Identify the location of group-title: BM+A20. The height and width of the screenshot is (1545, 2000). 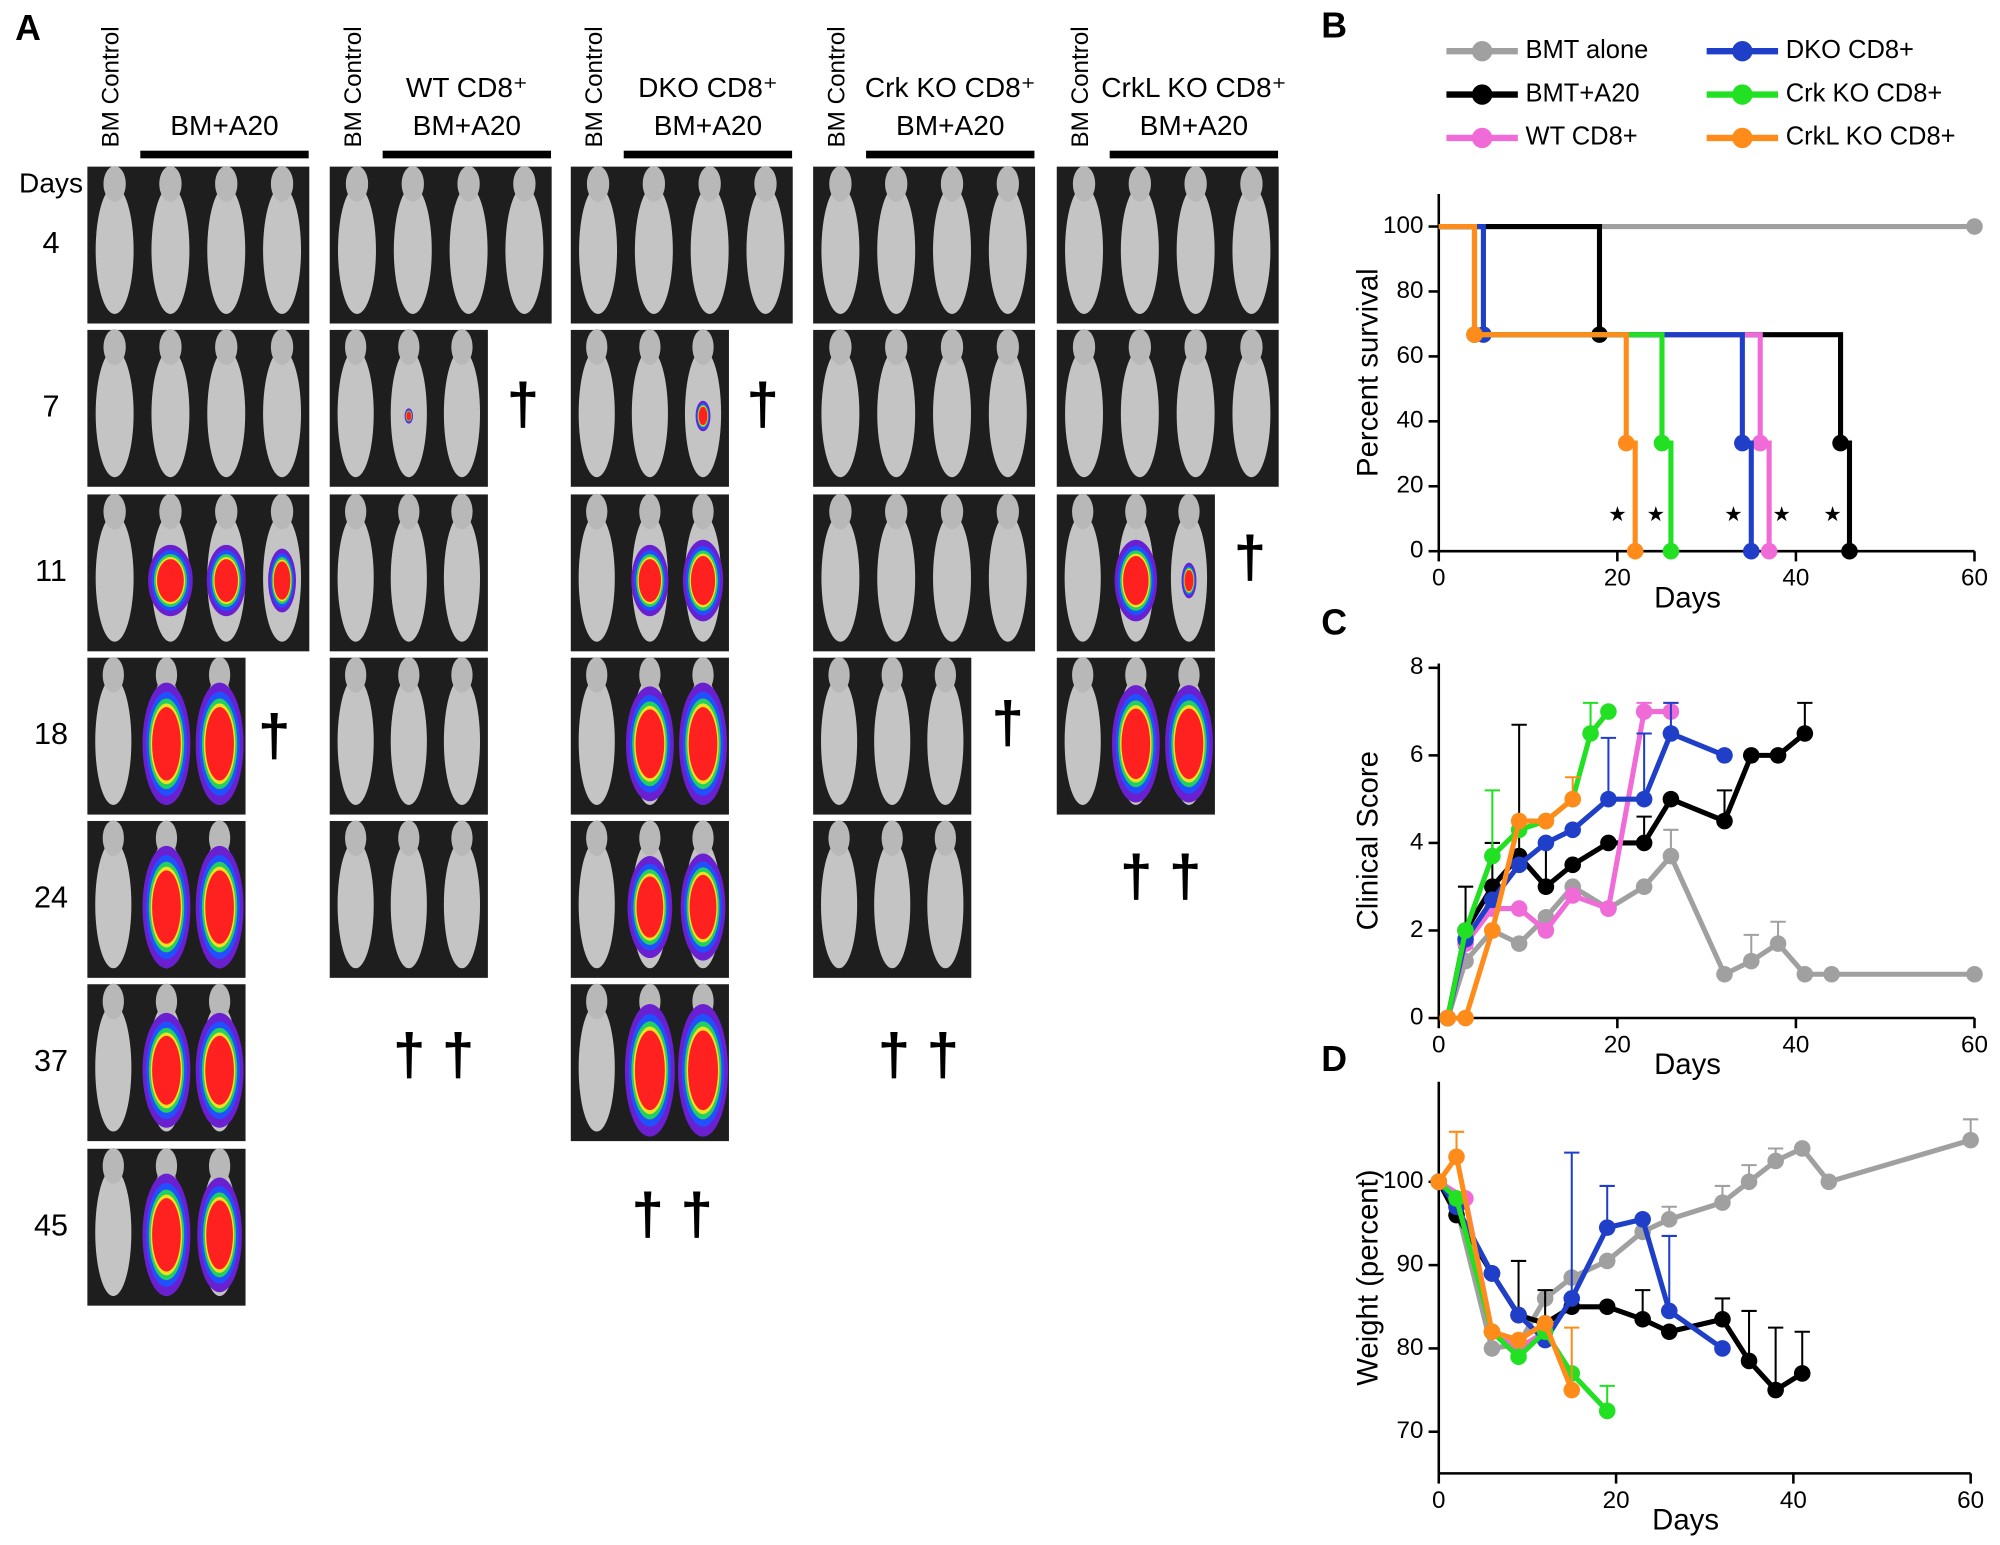
(467, 125).